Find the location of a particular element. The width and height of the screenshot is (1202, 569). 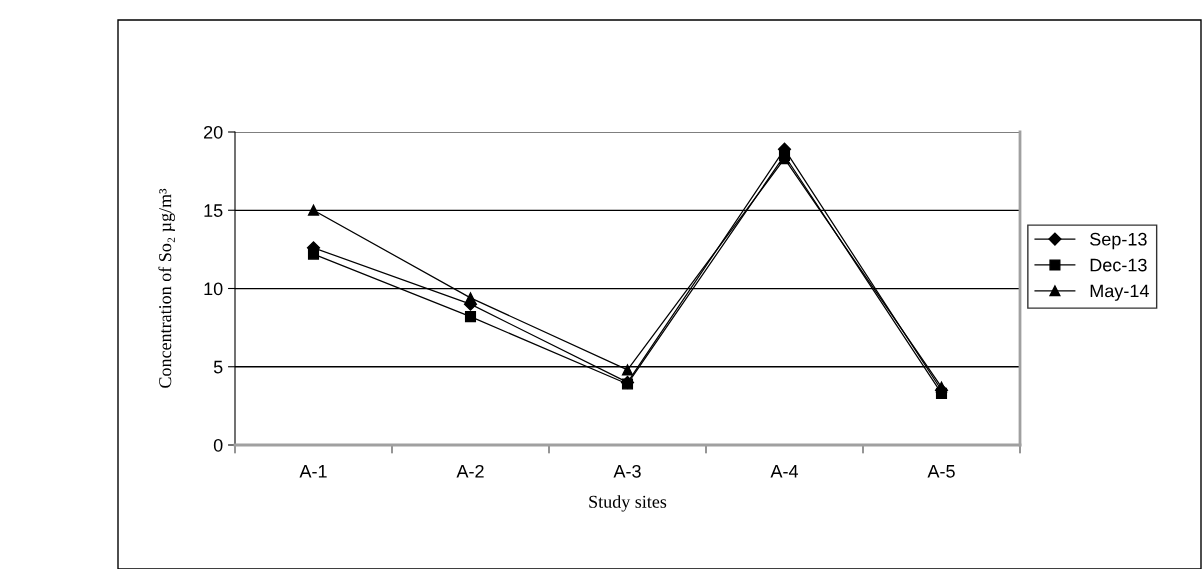

y-tick-label: 5 is located at coordinates (218, 367).